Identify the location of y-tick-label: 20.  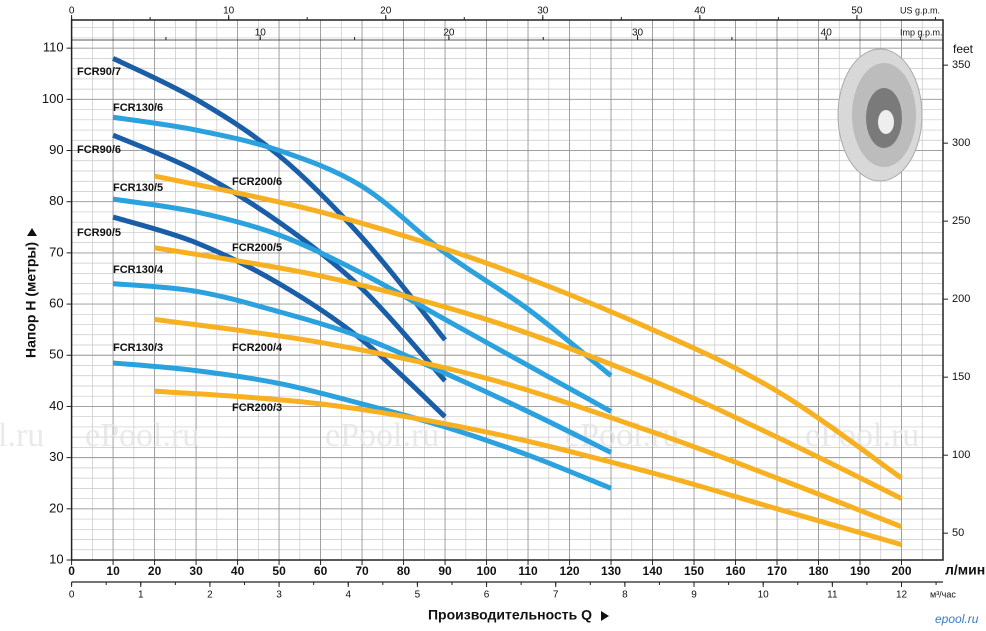
(56, 507).